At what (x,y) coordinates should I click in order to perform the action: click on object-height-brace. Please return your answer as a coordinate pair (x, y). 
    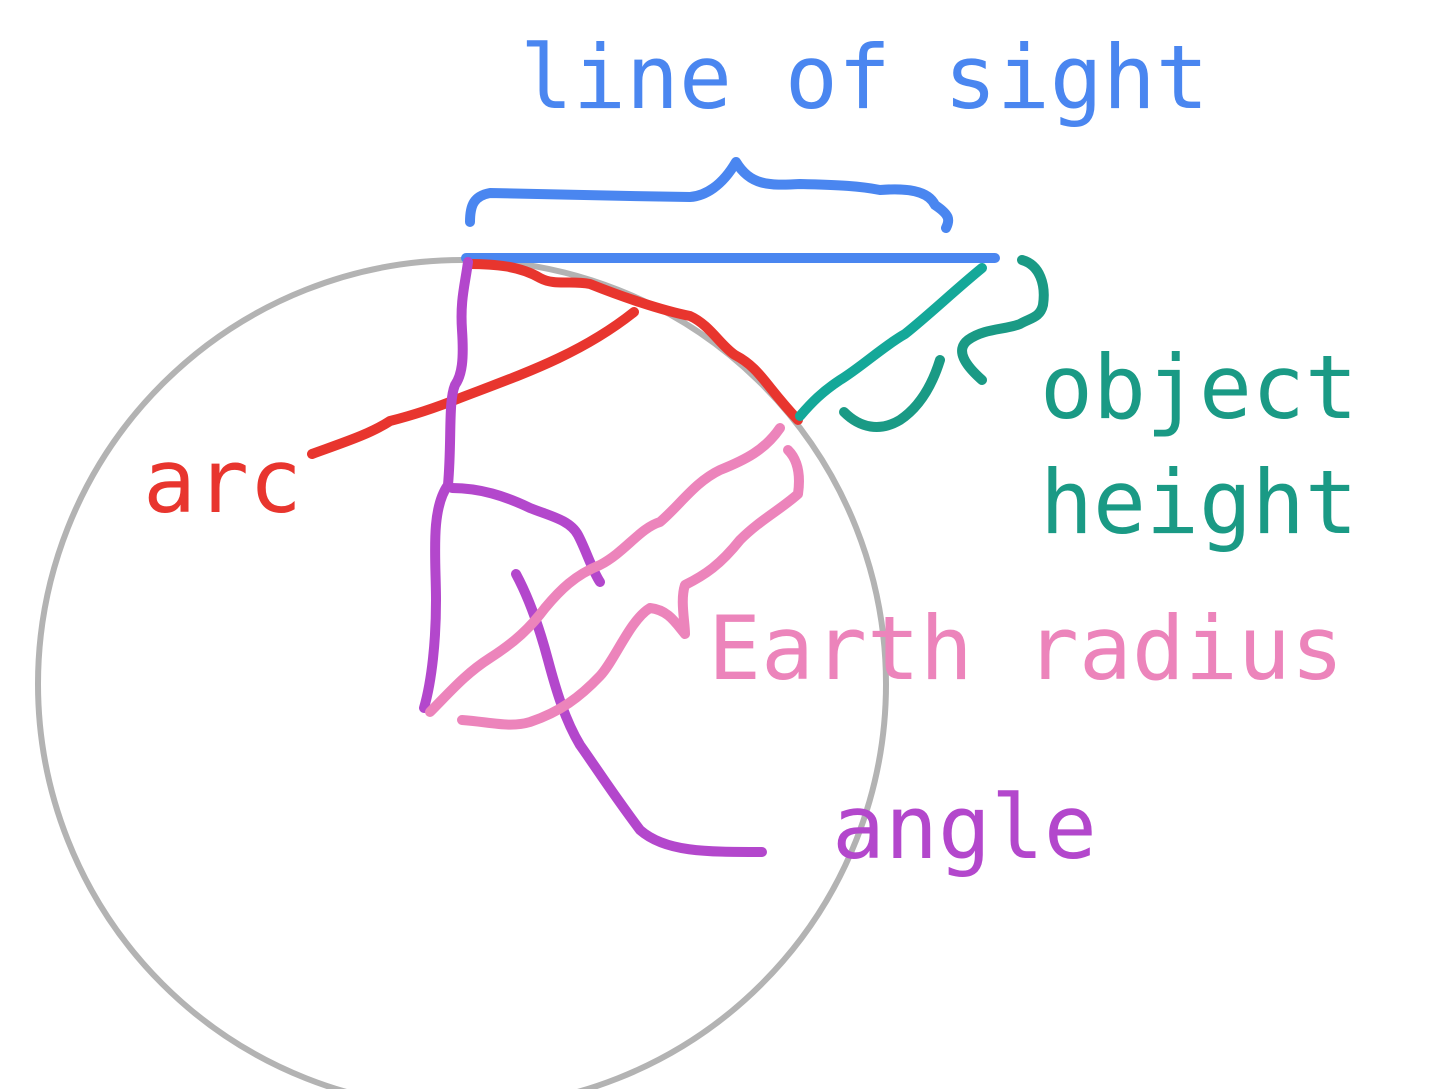
    Looking at the image, I should click on (944, 343).